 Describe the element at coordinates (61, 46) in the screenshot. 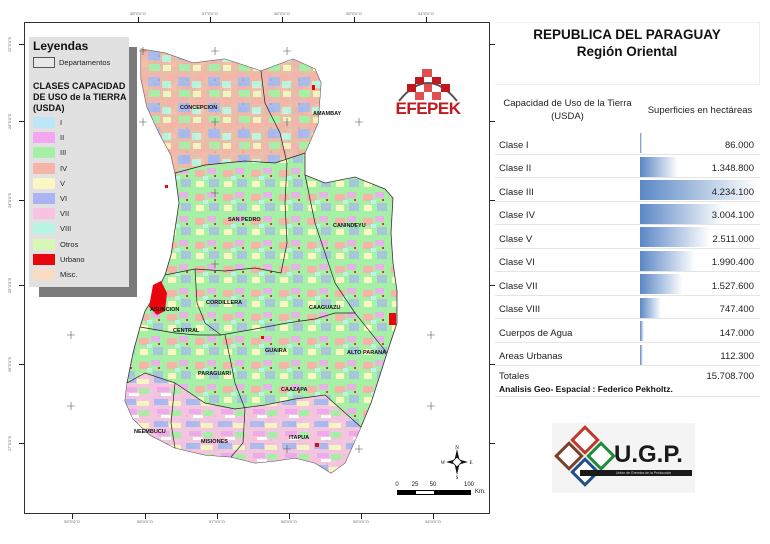

I see `legend-title: Leyendas` at that location.